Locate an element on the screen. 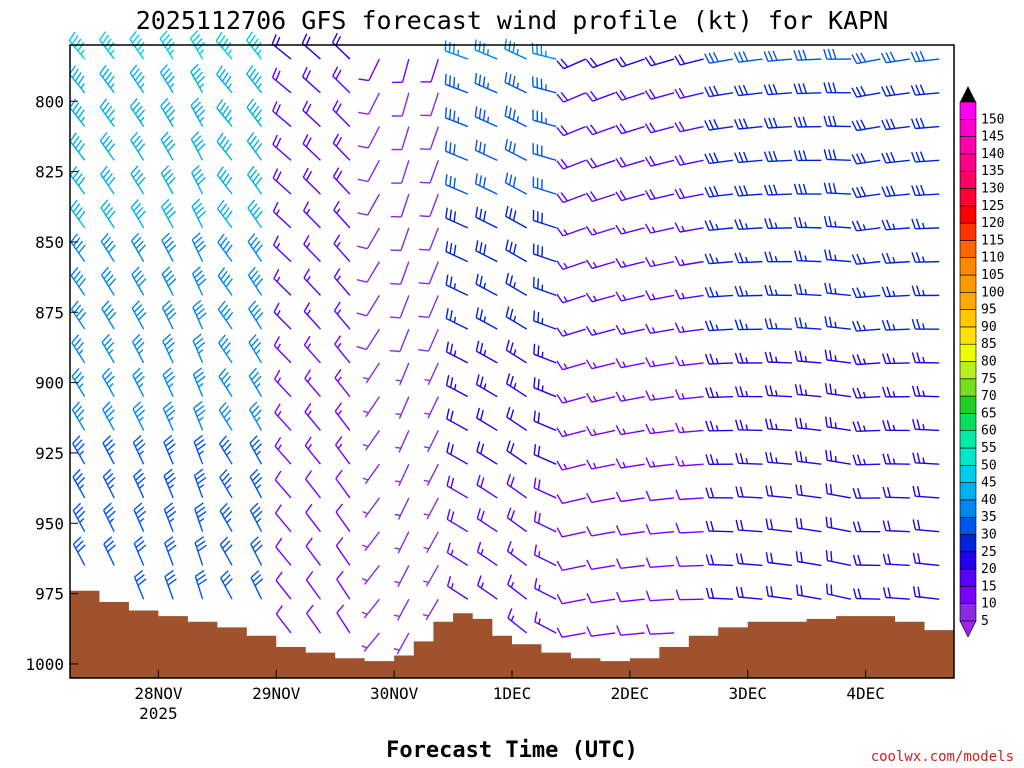  colorbar-label: 60 is located at coordinates (989, 431).